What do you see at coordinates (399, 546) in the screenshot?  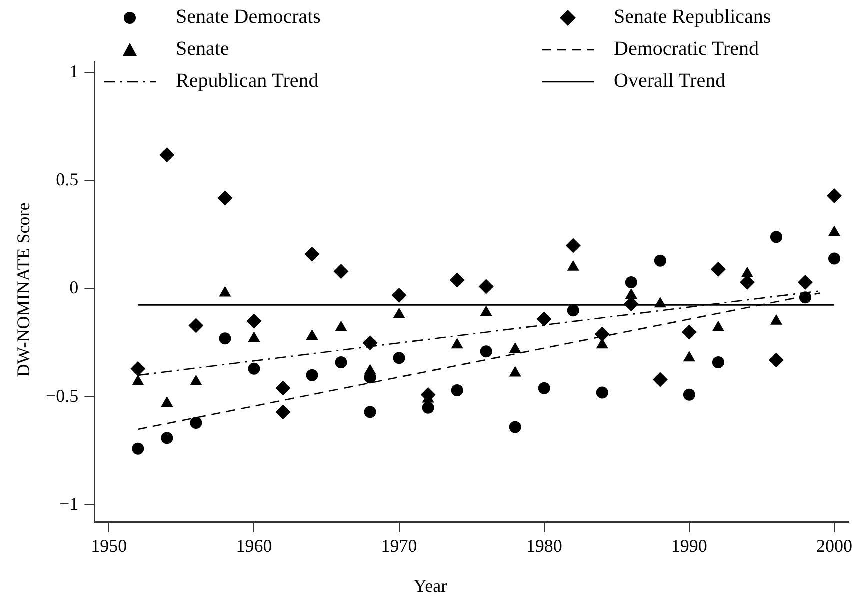 I see `x-tick-label: 1970` at bounding box center [399, 546].